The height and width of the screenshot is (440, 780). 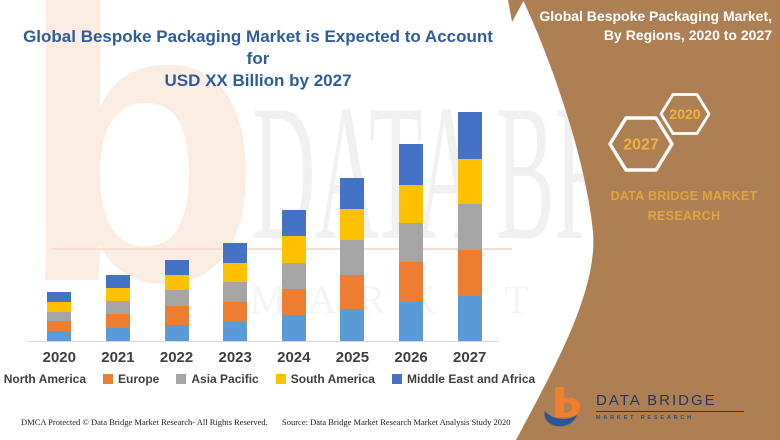 I want to click on bar-segment-2022-north-america, so click(x=176, y=333).